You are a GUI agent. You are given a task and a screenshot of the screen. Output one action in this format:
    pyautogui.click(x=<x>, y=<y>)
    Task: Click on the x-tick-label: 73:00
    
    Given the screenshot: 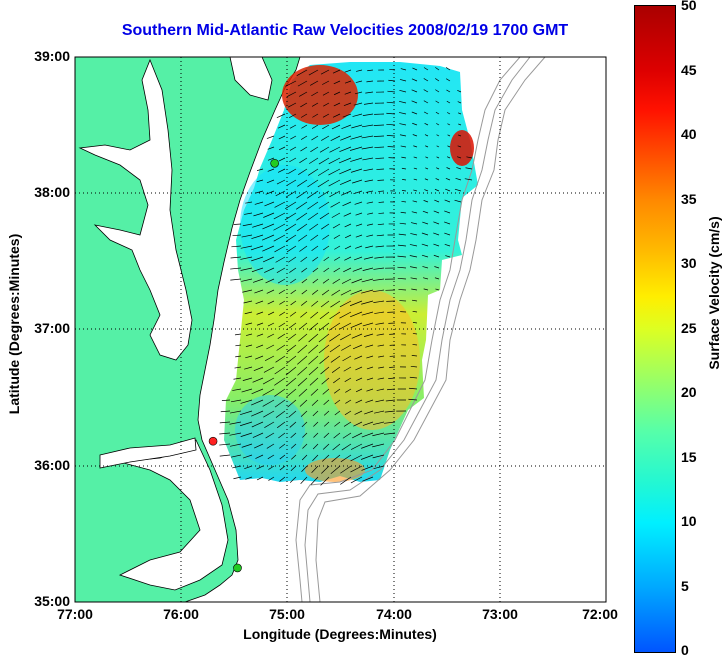 What is the action you would take?
    pyautogui.click(x=500, y=614)
    